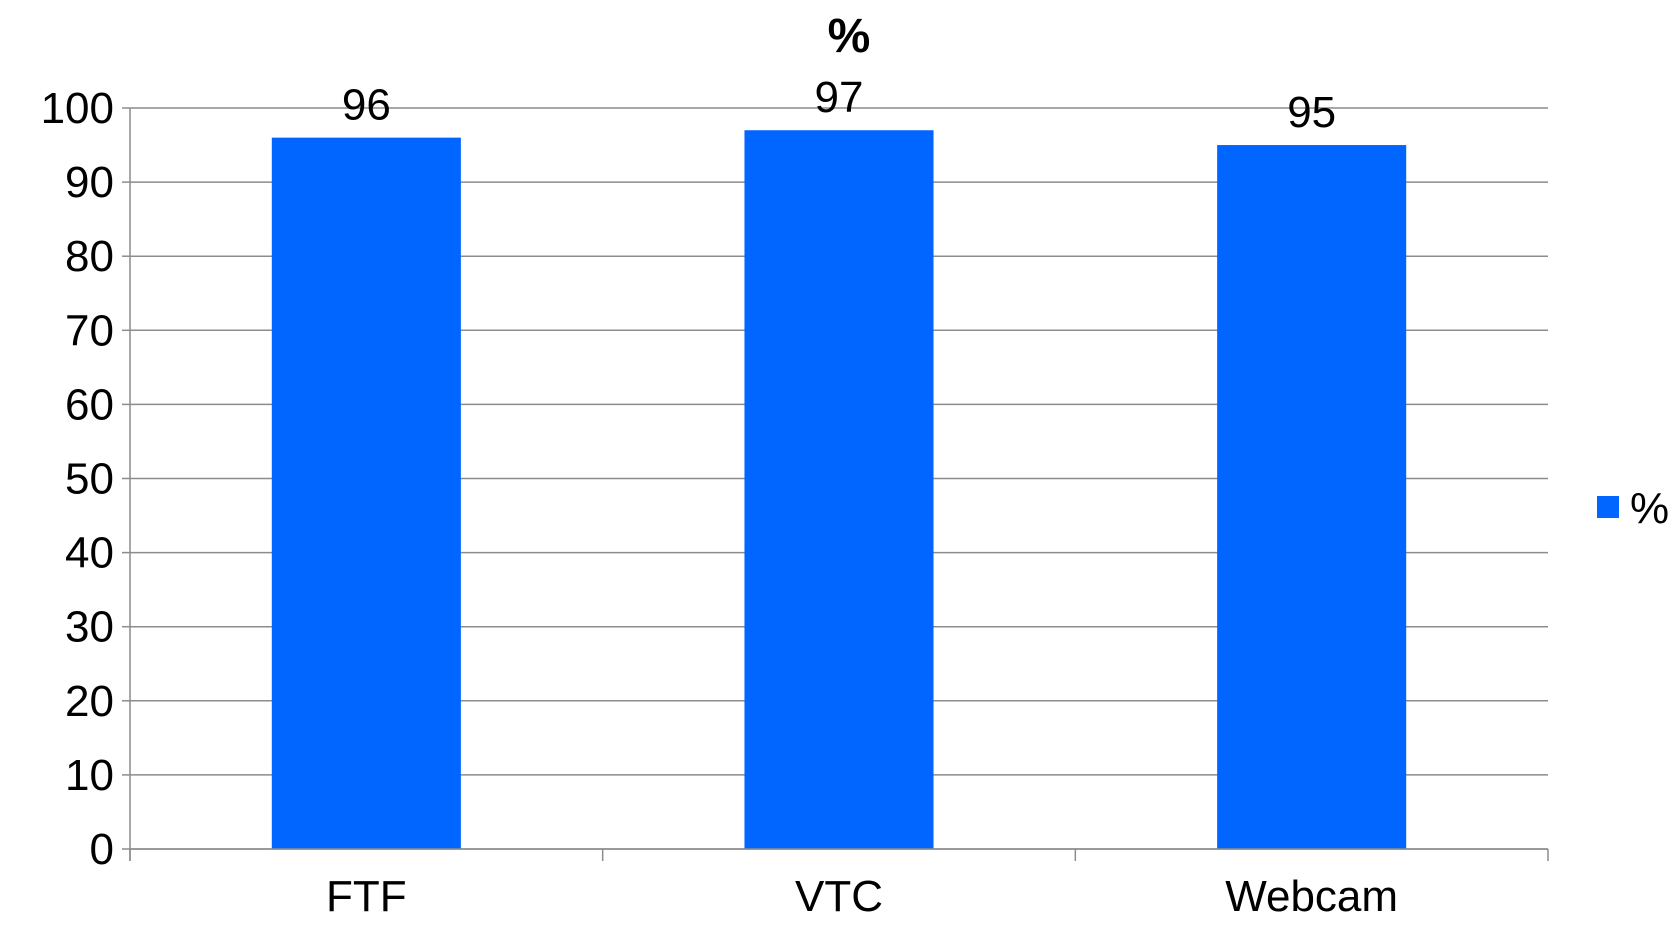 The image size is (1679, 925). What do you see at coordinates (89, 701) in the screenshot?
I see `y-tick-label: 20` at bounding box center [89, 701].